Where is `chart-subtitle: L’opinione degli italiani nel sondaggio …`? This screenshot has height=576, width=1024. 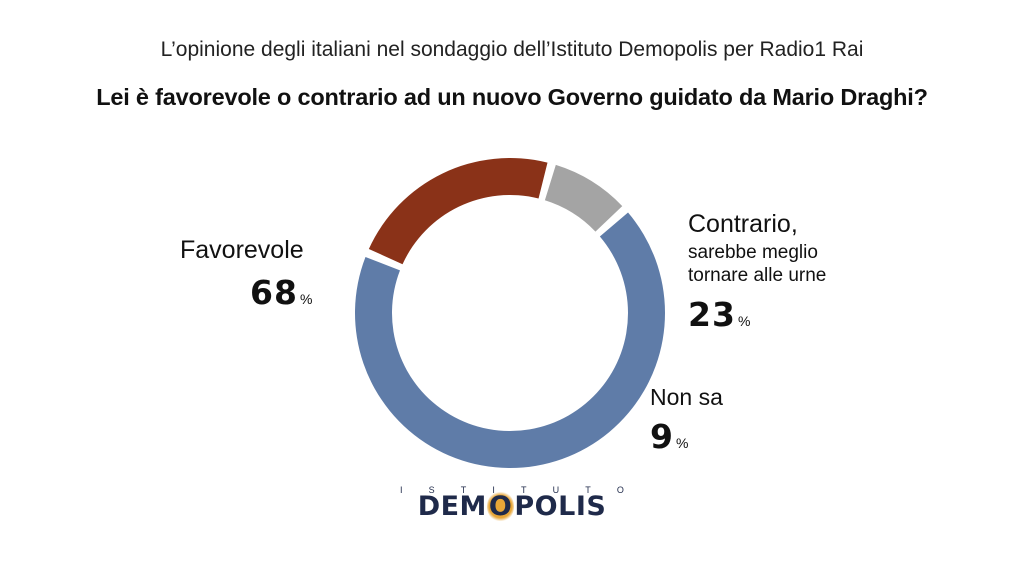 chart-subtitle: L’opinione degli italiani nel sondaggio … is located at coordinates (512, 49).